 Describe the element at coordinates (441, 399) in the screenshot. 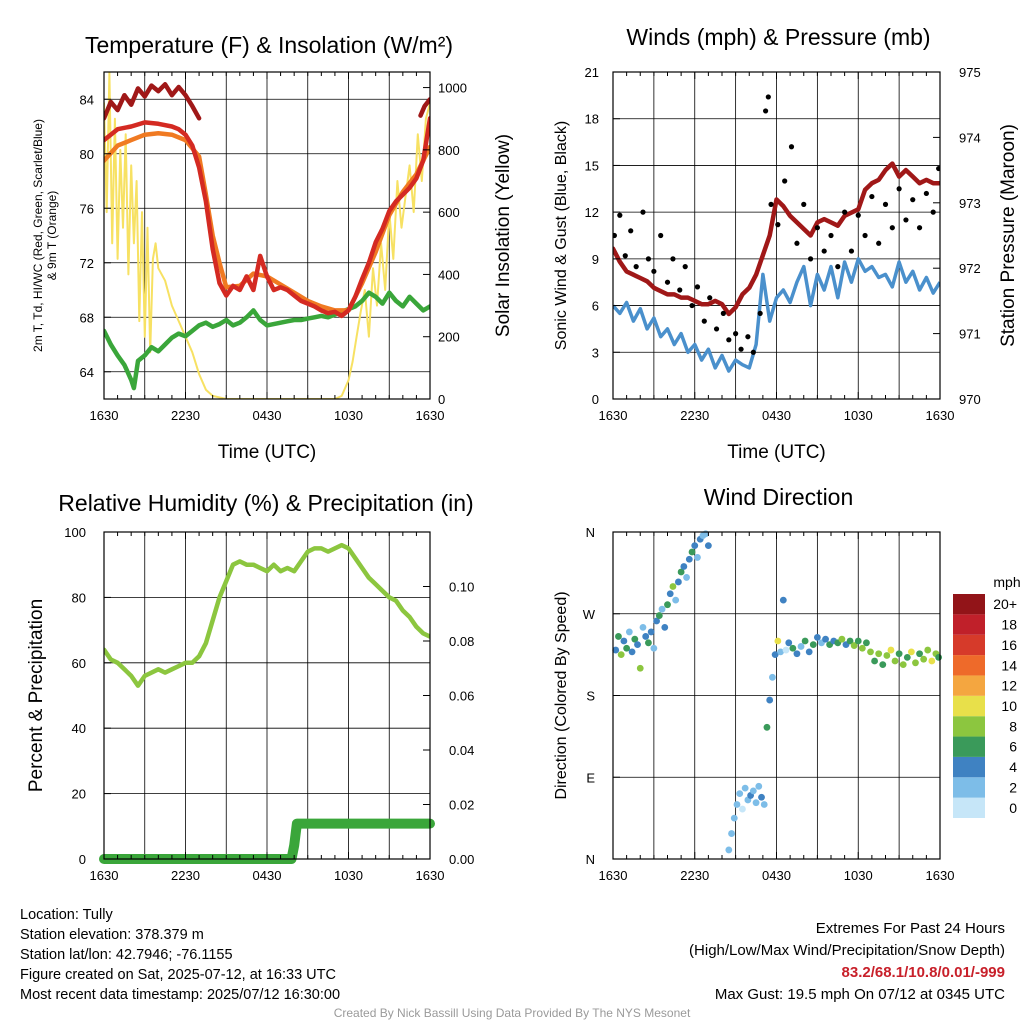

I see `y-right-tick-label: 0` at that location.